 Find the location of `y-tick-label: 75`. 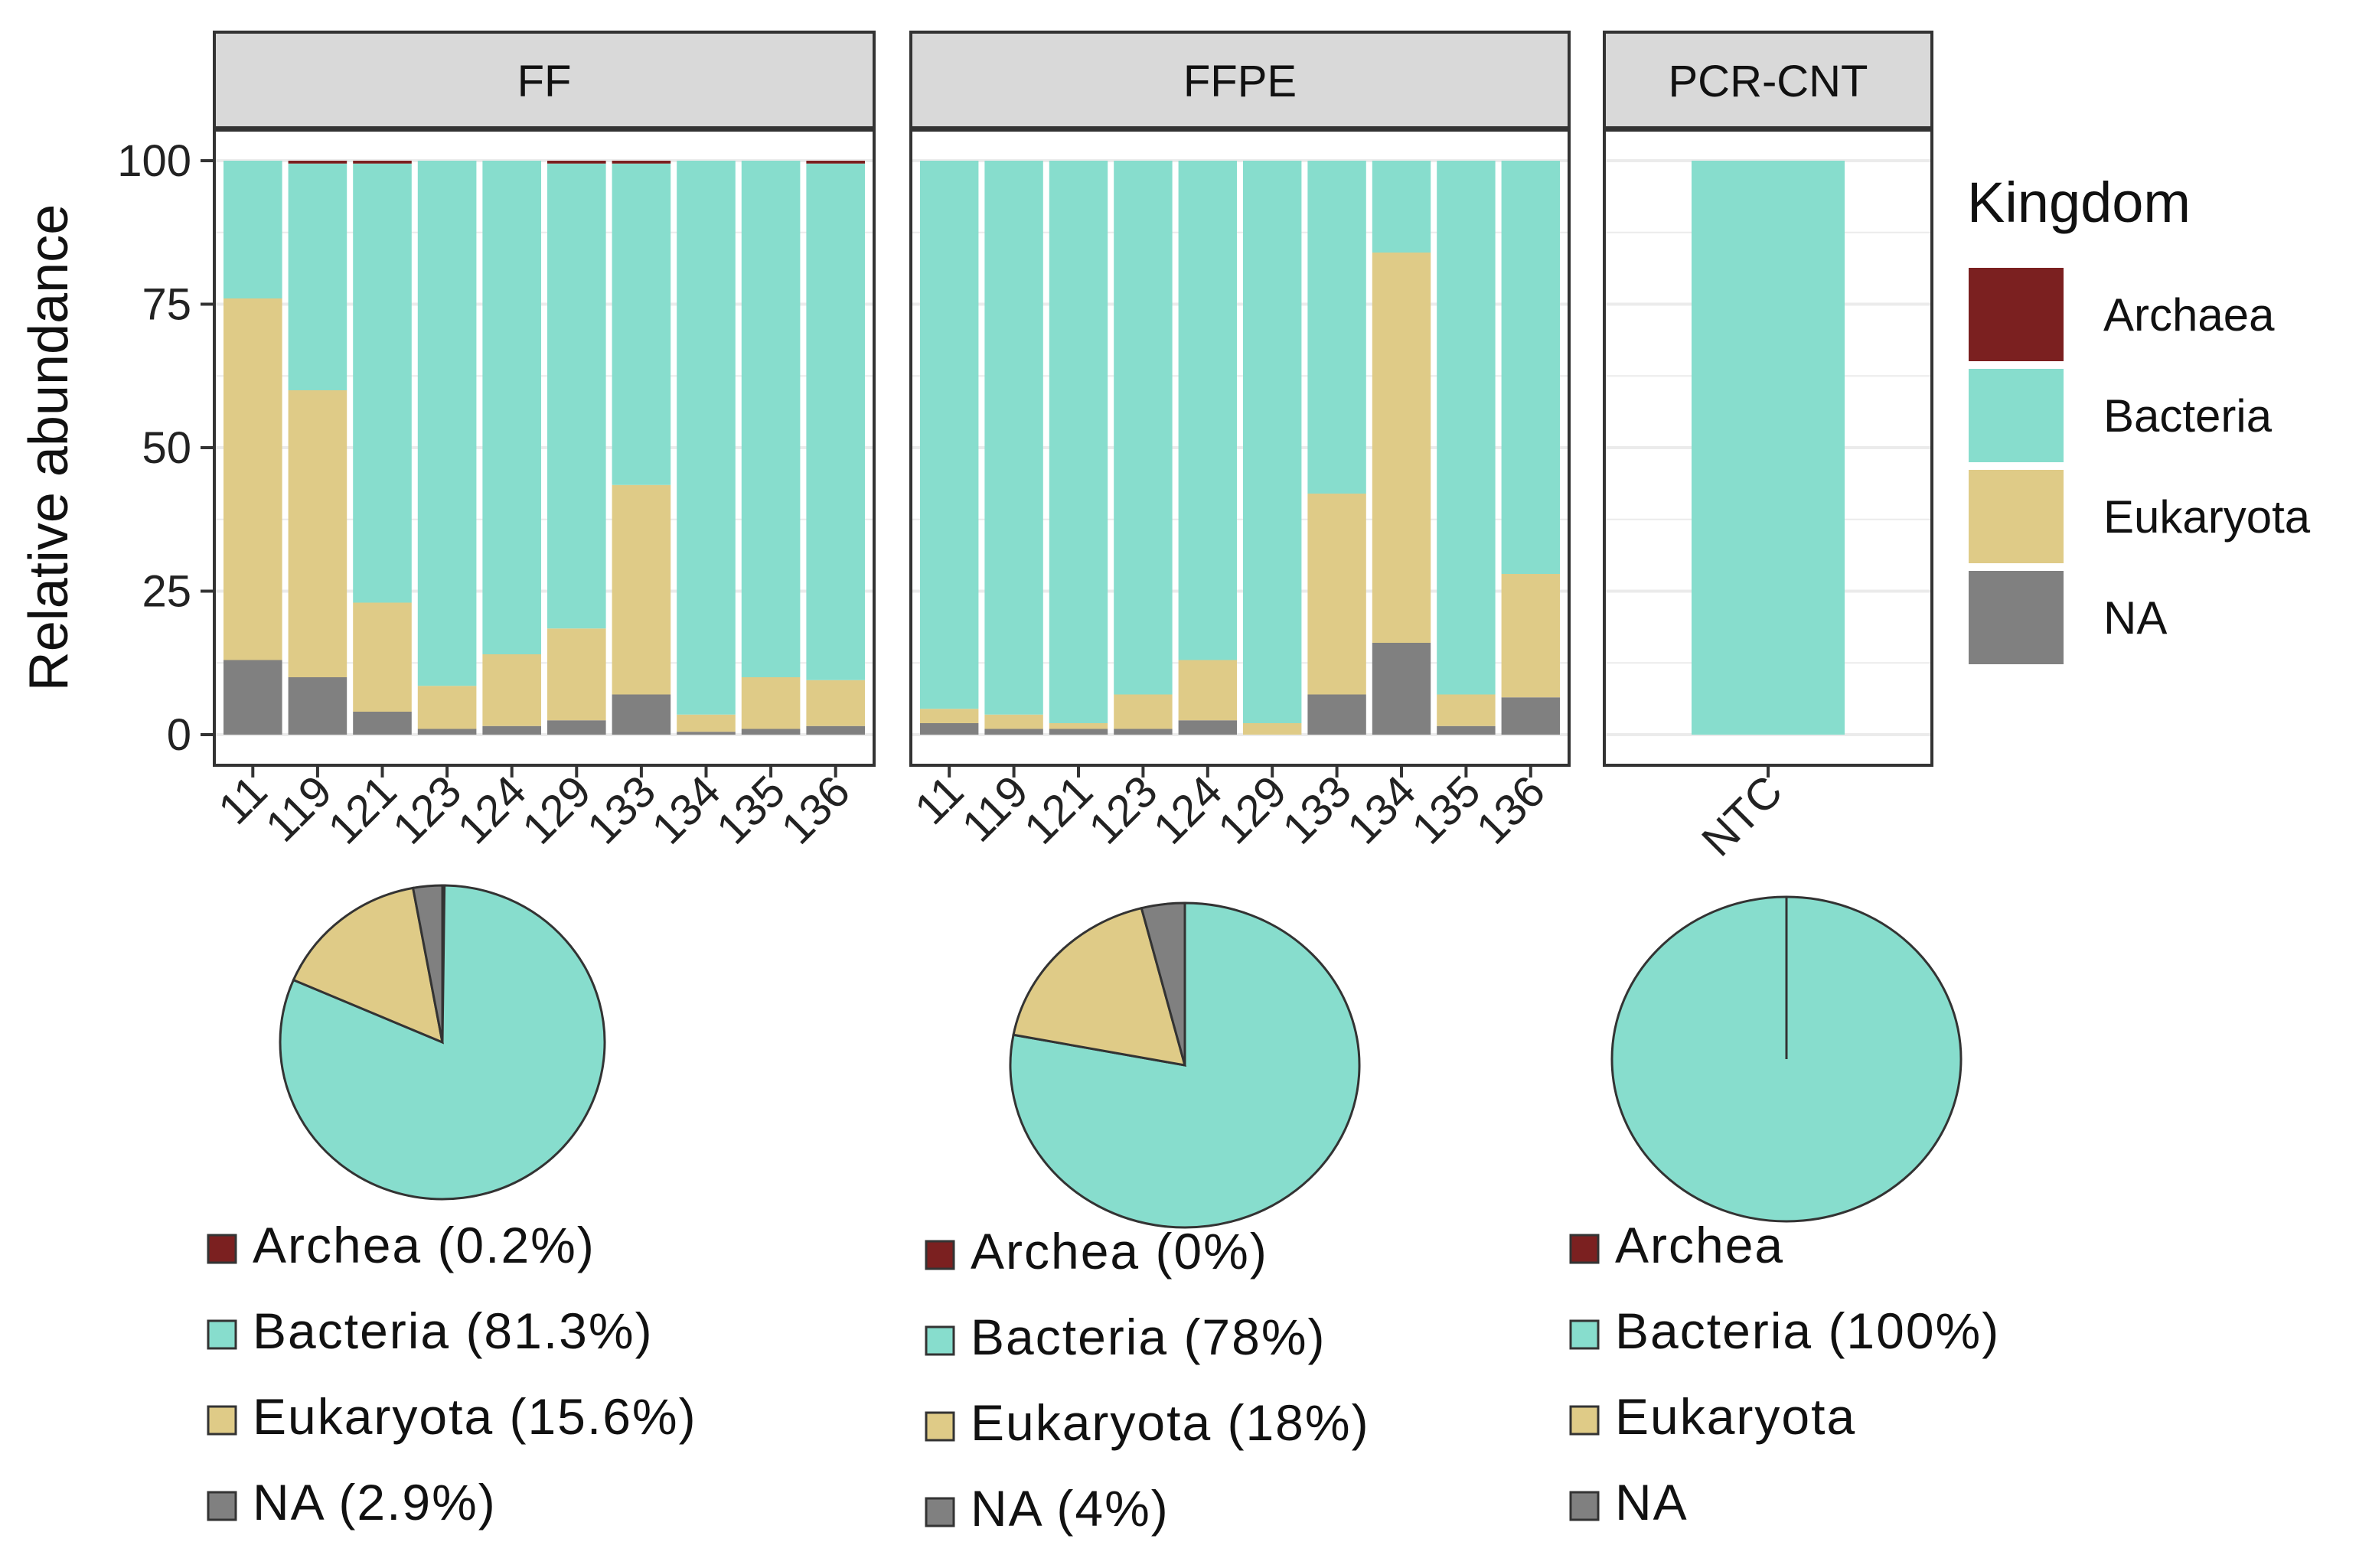

y-tick-label: 75 is located at coordinates (166, 305).